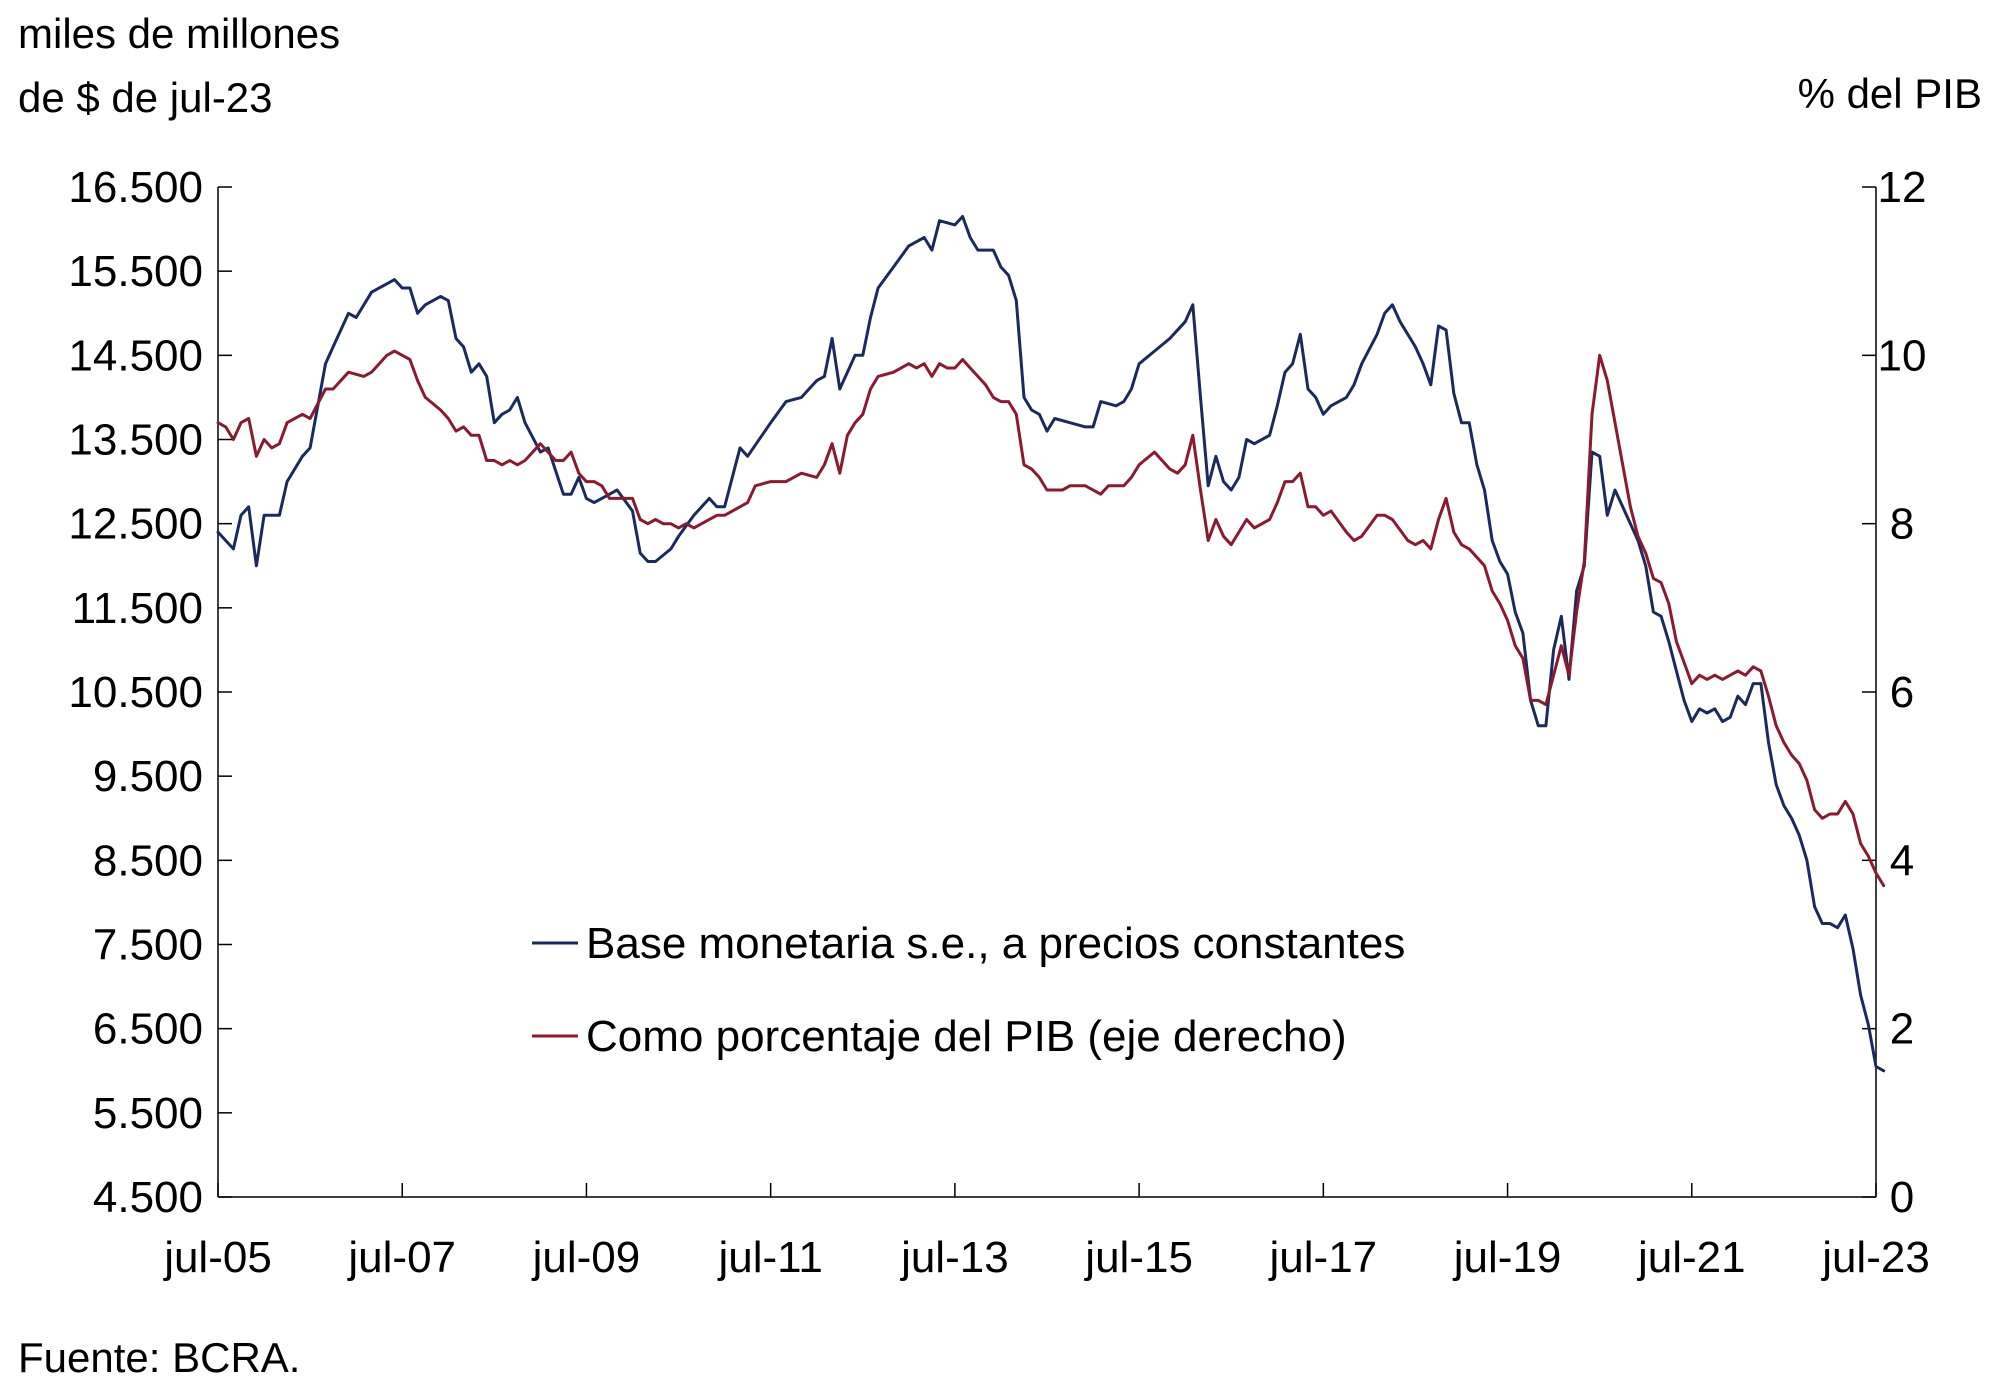 The width and height of the screenshot is (2000, 1377). Describe the element at coordinates (1902, 187) in the screenshot. I see `right-tick-label: 12` at that location.